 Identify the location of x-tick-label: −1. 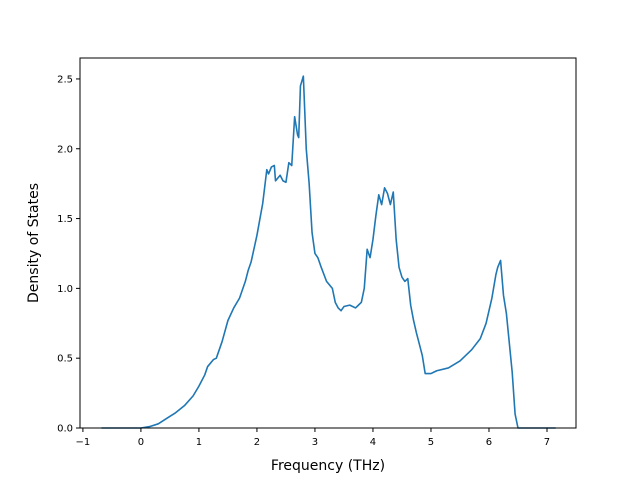
(83, 442).